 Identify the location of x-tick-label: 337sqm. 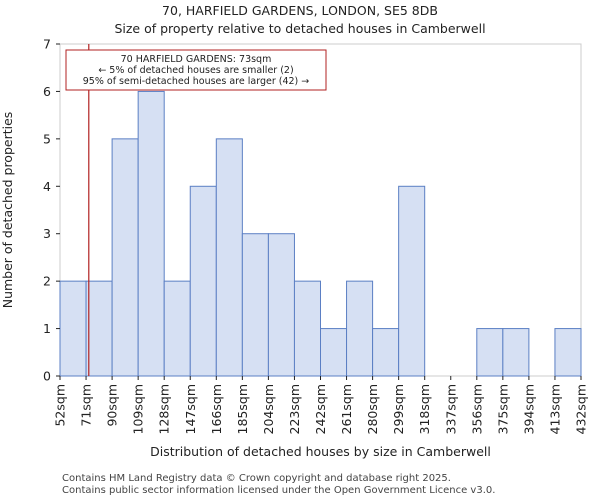
(450, 409).